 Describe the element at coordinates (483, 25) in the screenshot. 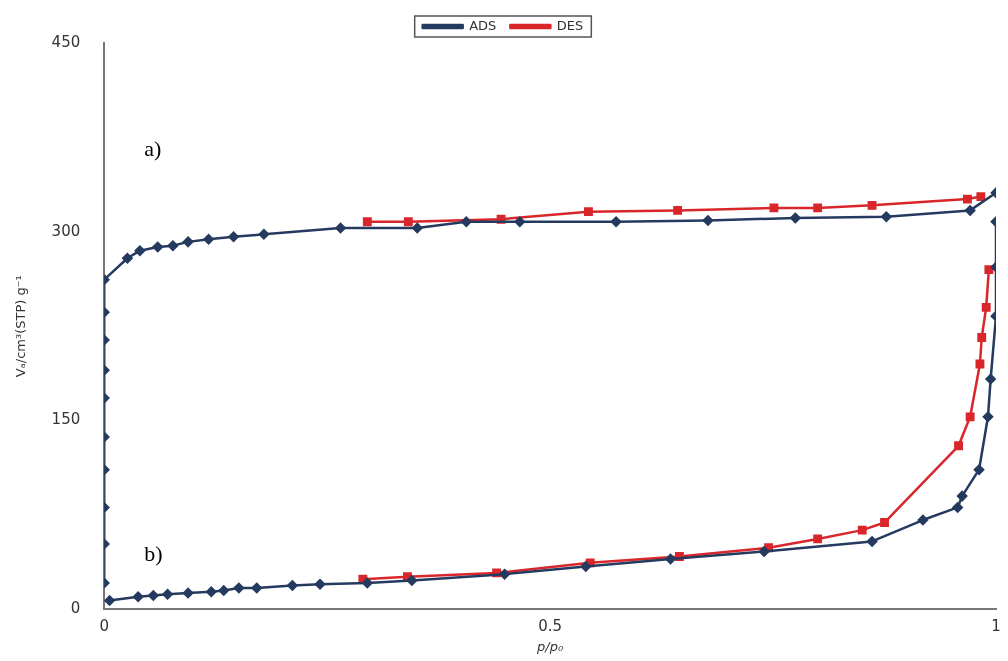

I see `legend-label: ADS` at that location.